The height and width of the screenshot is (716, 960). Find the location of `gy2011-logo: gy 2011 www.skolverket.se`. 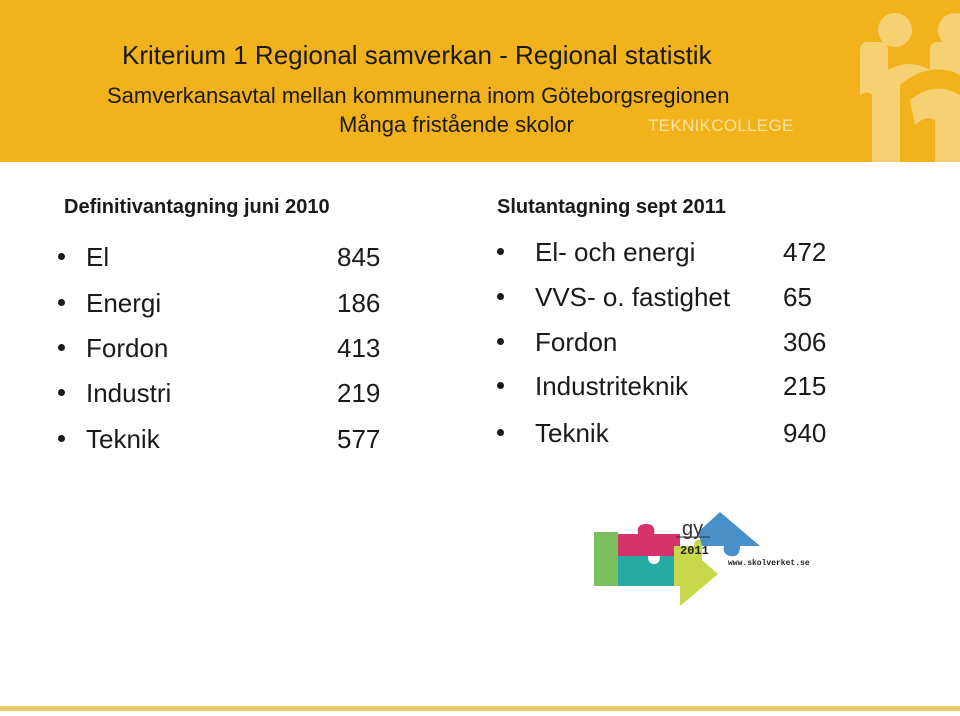

gy2011-logo: gy 2011 www.skolverket.se is located at coordinates (702, 559).